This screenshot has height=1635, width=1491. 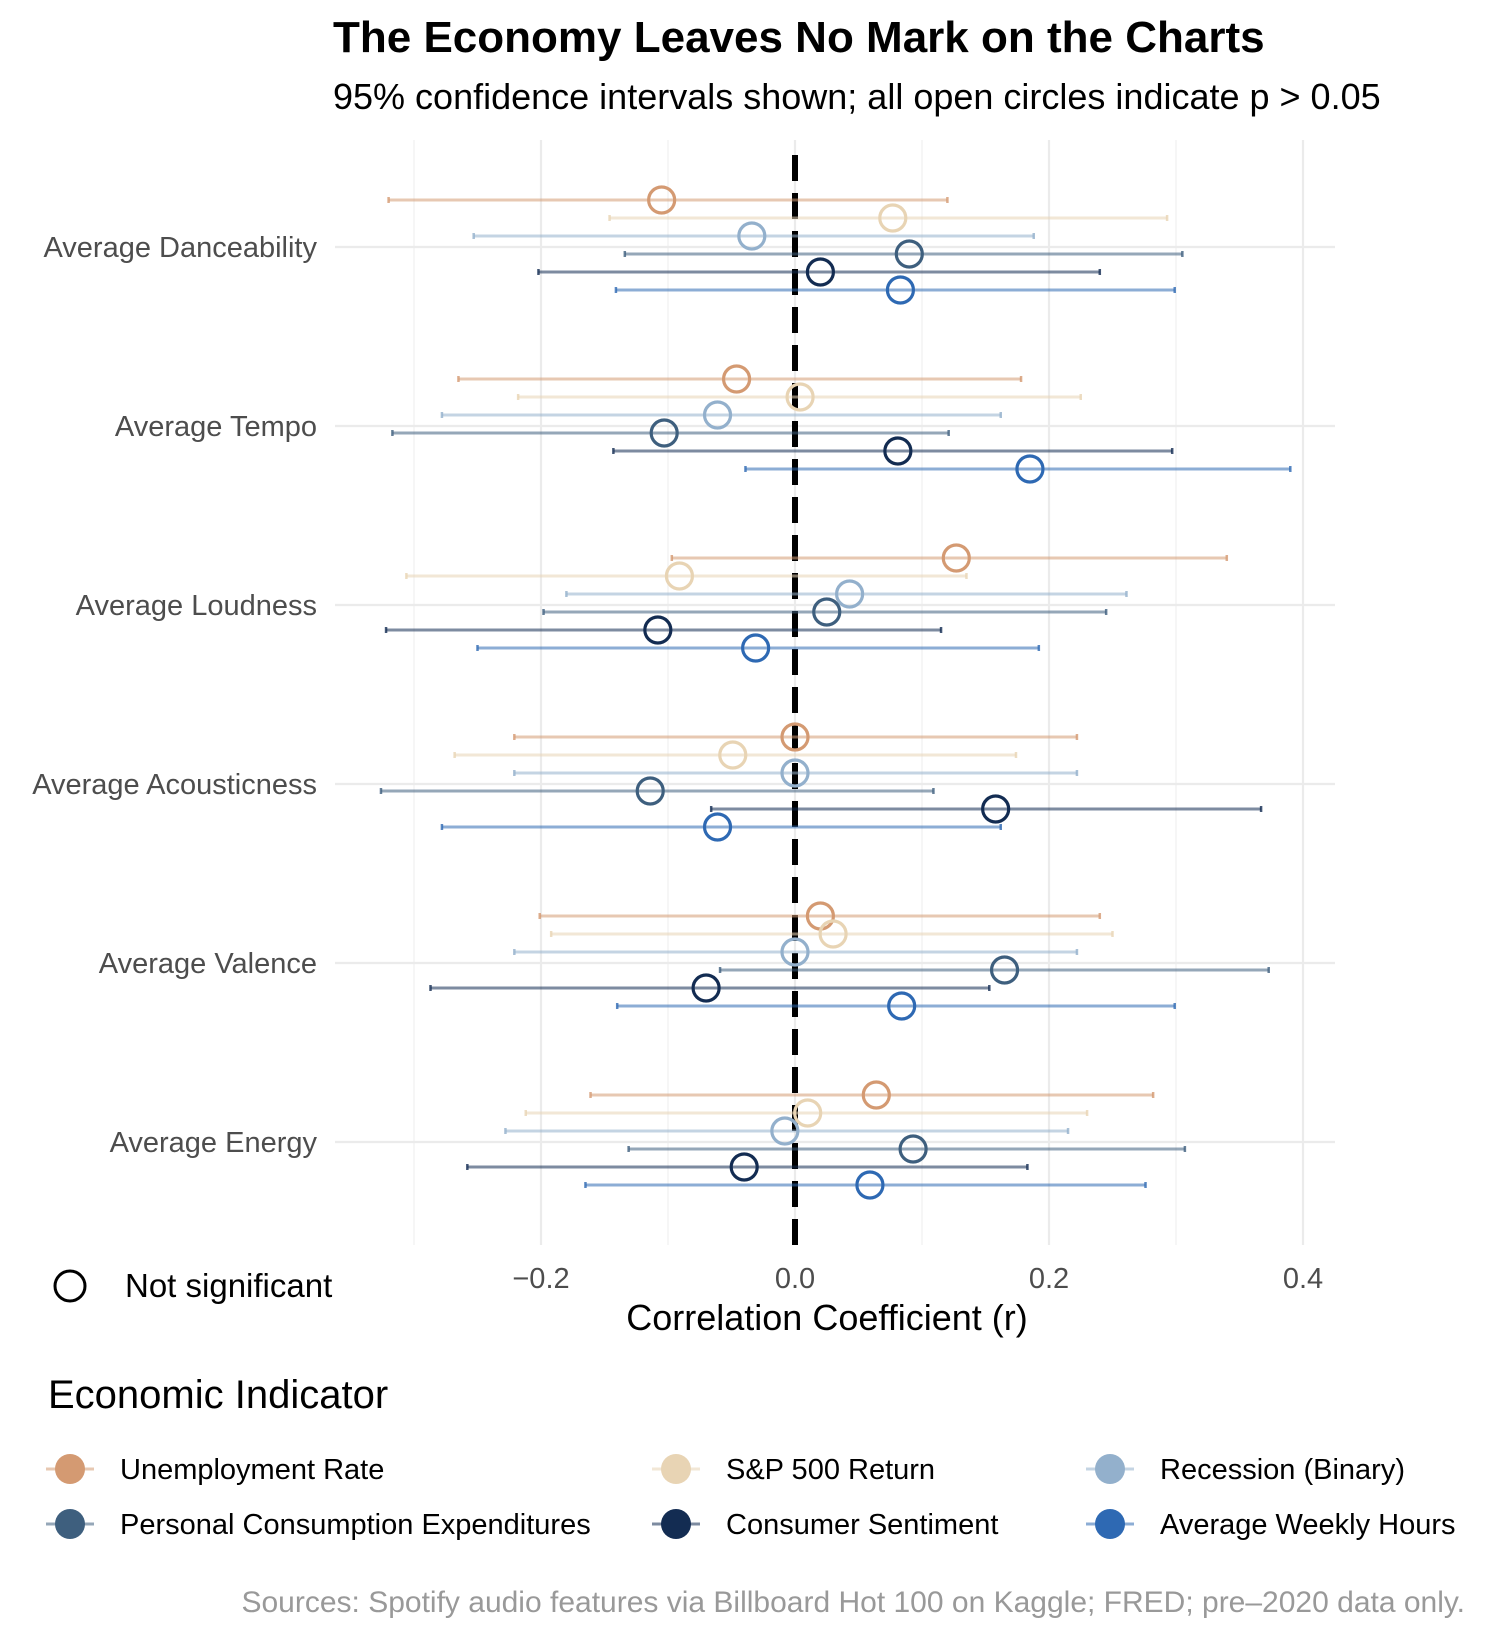 I want to click on x-tick-label: 0.0, so click(x=795, y=1279).